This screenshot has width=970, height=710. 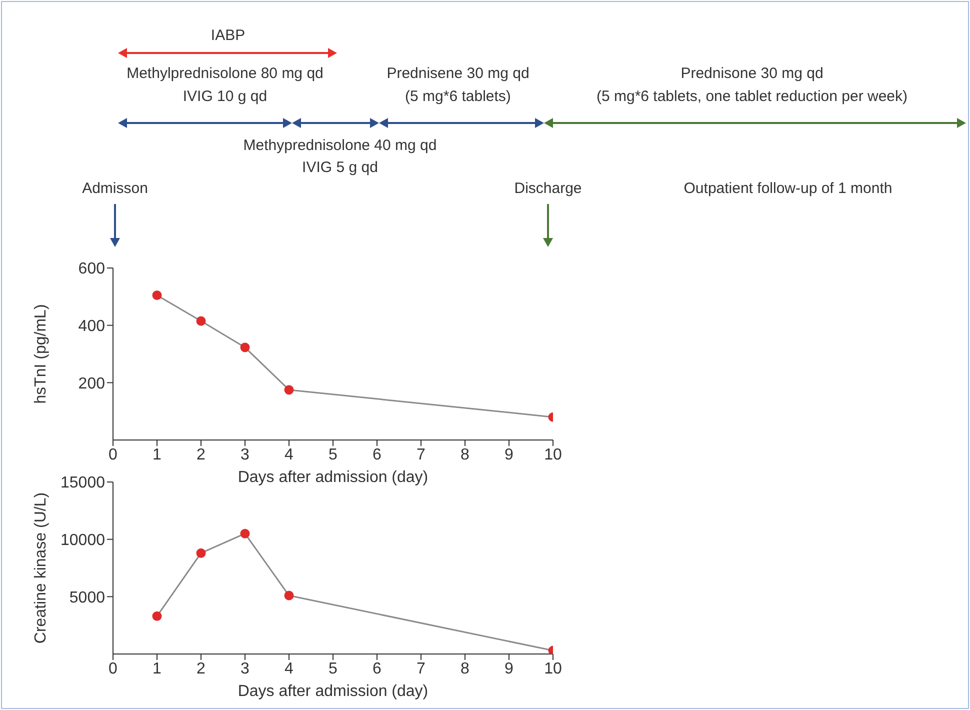 What do you see at coordinates (92, 327) in the screenshot?
I see `y-tick-label: 400` at bounding box center [92, 327].